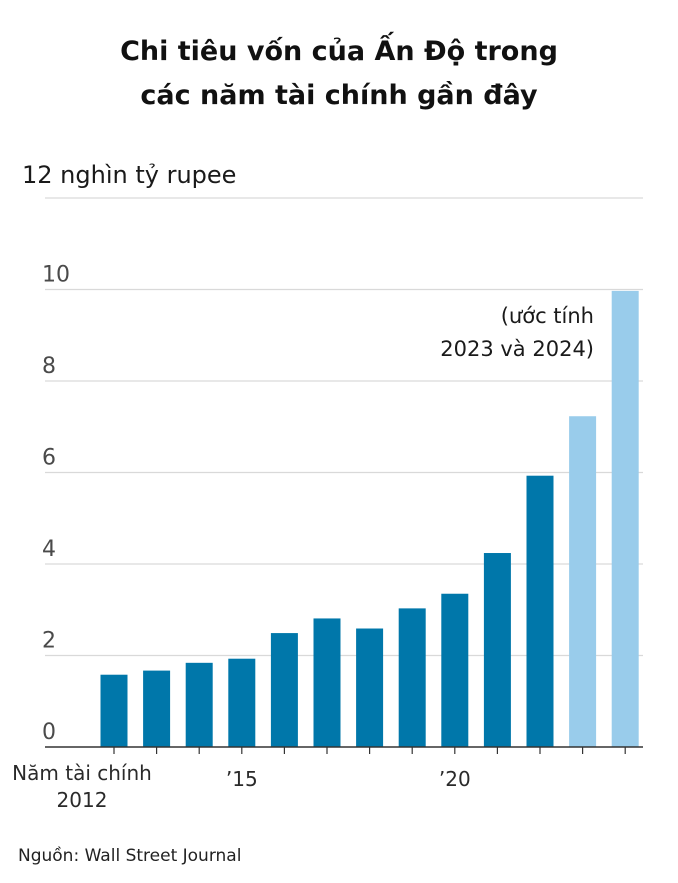 This screenshot has height=883, width=678. What do you see at coordinates (547, 316) in the screenshot?
I see `estimate-annotation-line-1: (ước tính` at bounding box center [547, 316].